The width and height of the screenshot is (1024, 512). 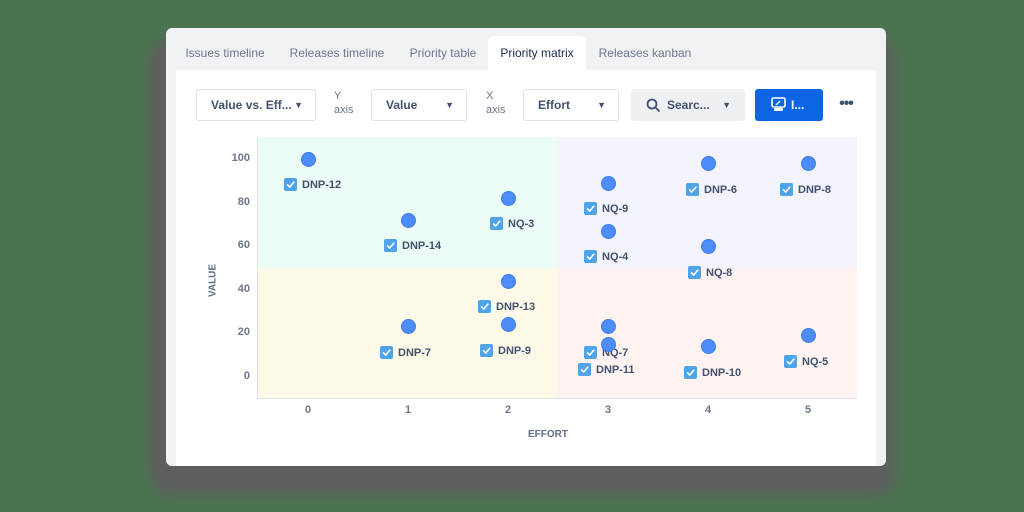 I want to click on issue-key: DNP-8, so click(x=815, y=189).